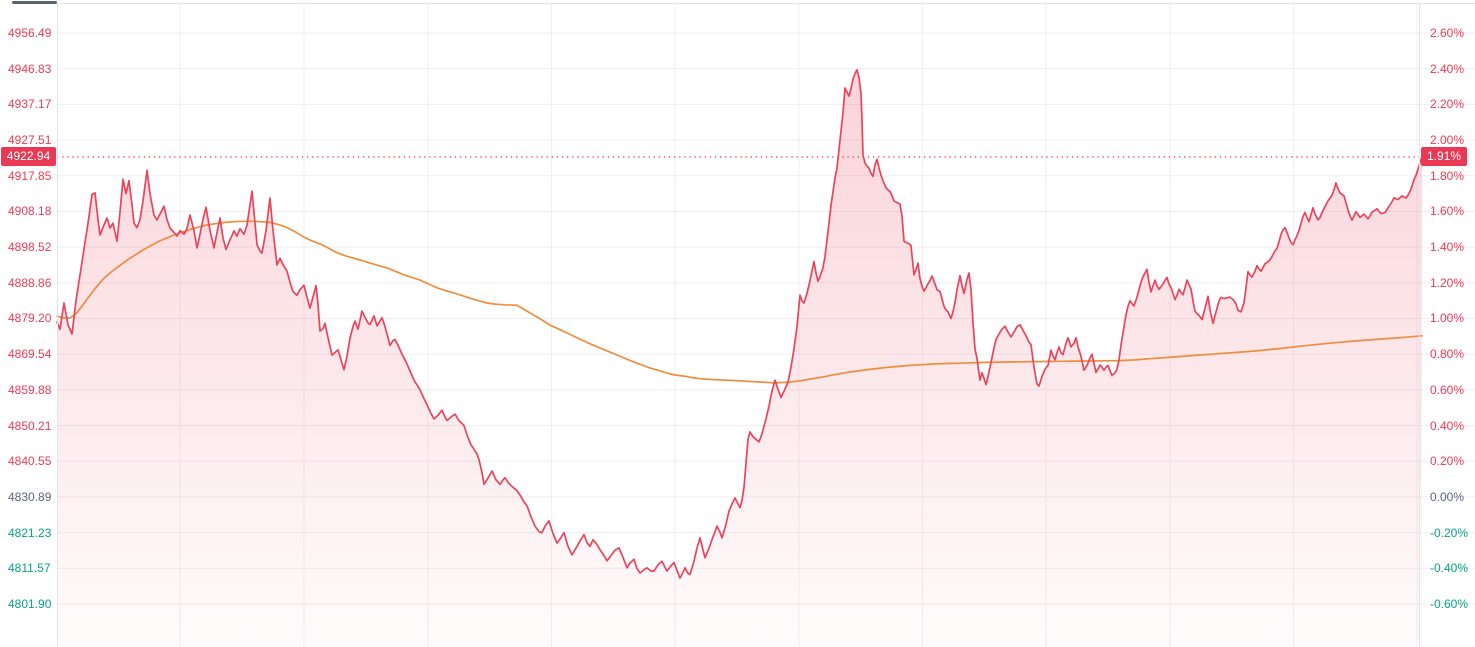 This screenshot has width=1475, height=647. Describe the element at coordinates (1449, 568) in the screenshot. I see `right-axis-tick: -0.40%` at that location.